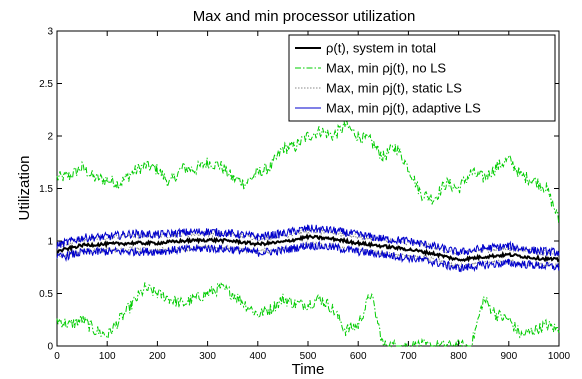 The image size is (582, 379). I want to click on x-tick-label: 700, so click(408, 356).